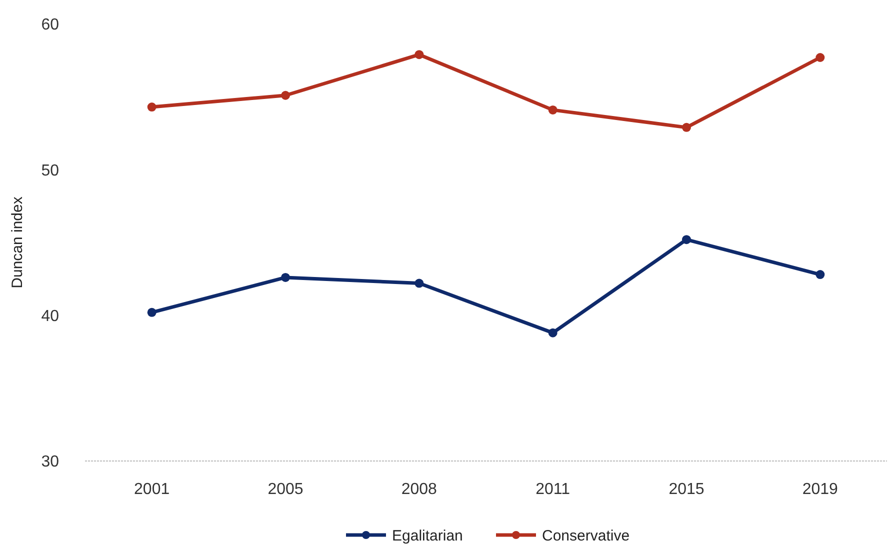 This screenshot has width=891, height=547. I want to click on y-tick-label: 50, so click(50, 171).